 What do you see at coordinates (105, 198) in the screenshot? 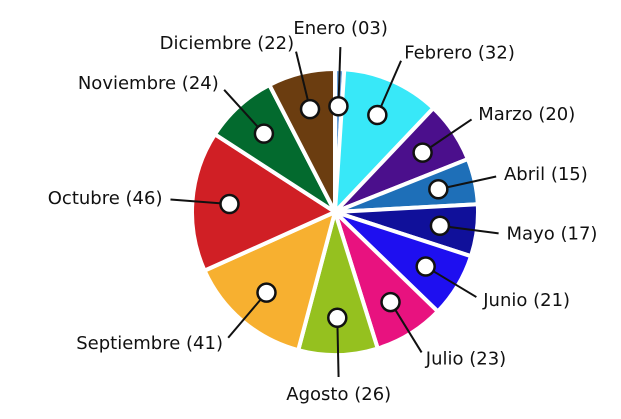
I see `slice-label: Octubre (46)` at bounding box center [105, 198].